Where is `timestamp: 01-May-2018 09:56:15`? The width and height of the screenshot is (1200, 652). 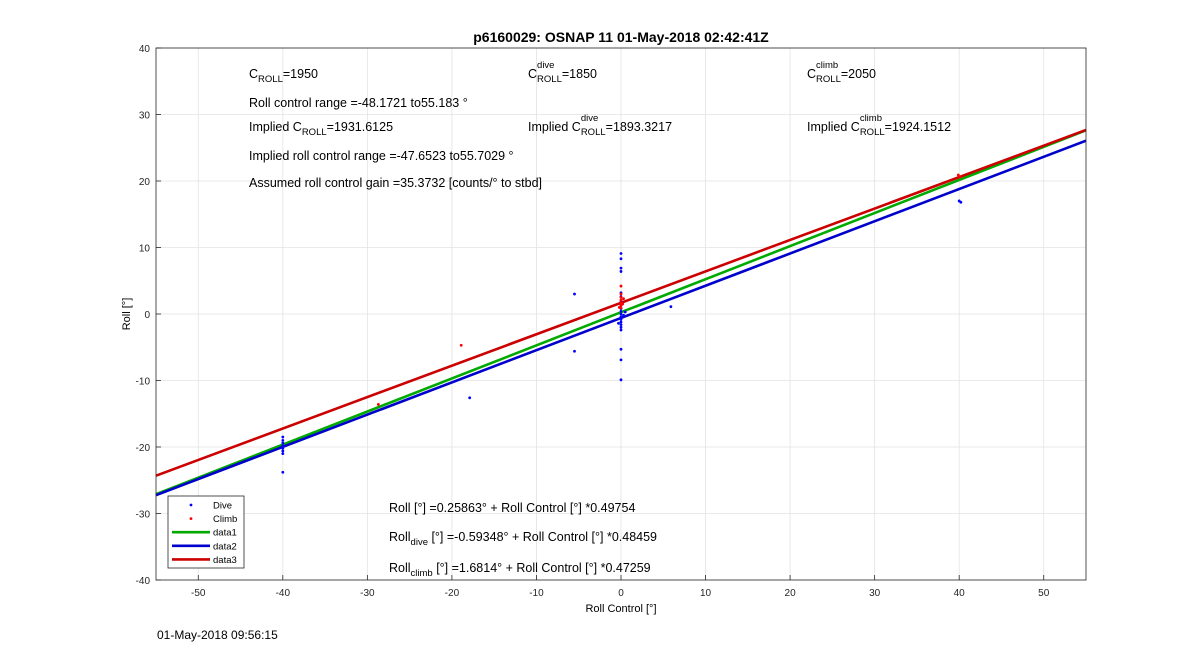
timestamp: 01-May-2018 09:56:15 is located at coordinates (217, 635).